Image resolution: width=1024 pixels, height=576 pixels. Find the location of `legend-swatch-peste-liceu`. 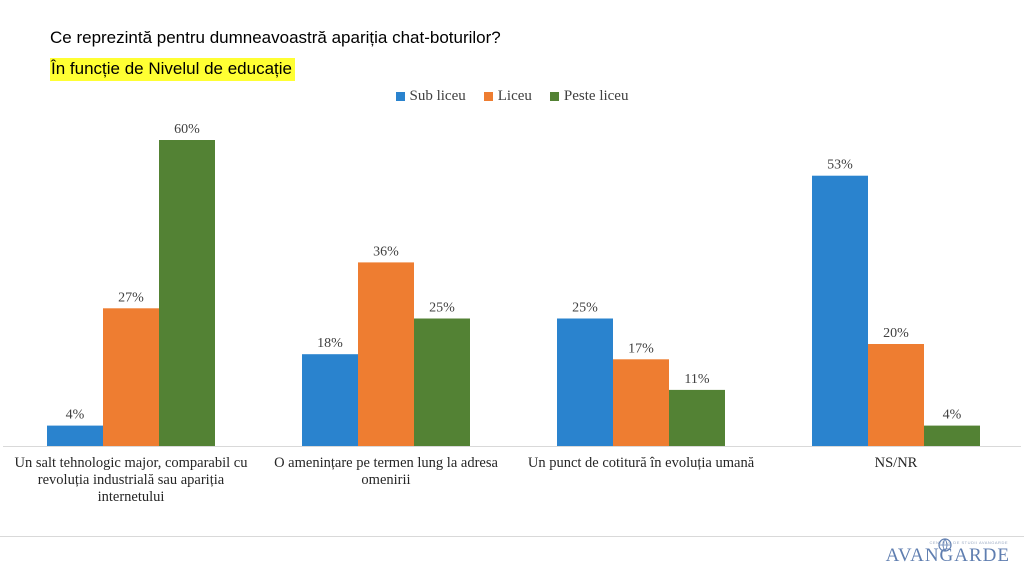

legend-swatch-peste-liceu is located at coordinates (554, 96).